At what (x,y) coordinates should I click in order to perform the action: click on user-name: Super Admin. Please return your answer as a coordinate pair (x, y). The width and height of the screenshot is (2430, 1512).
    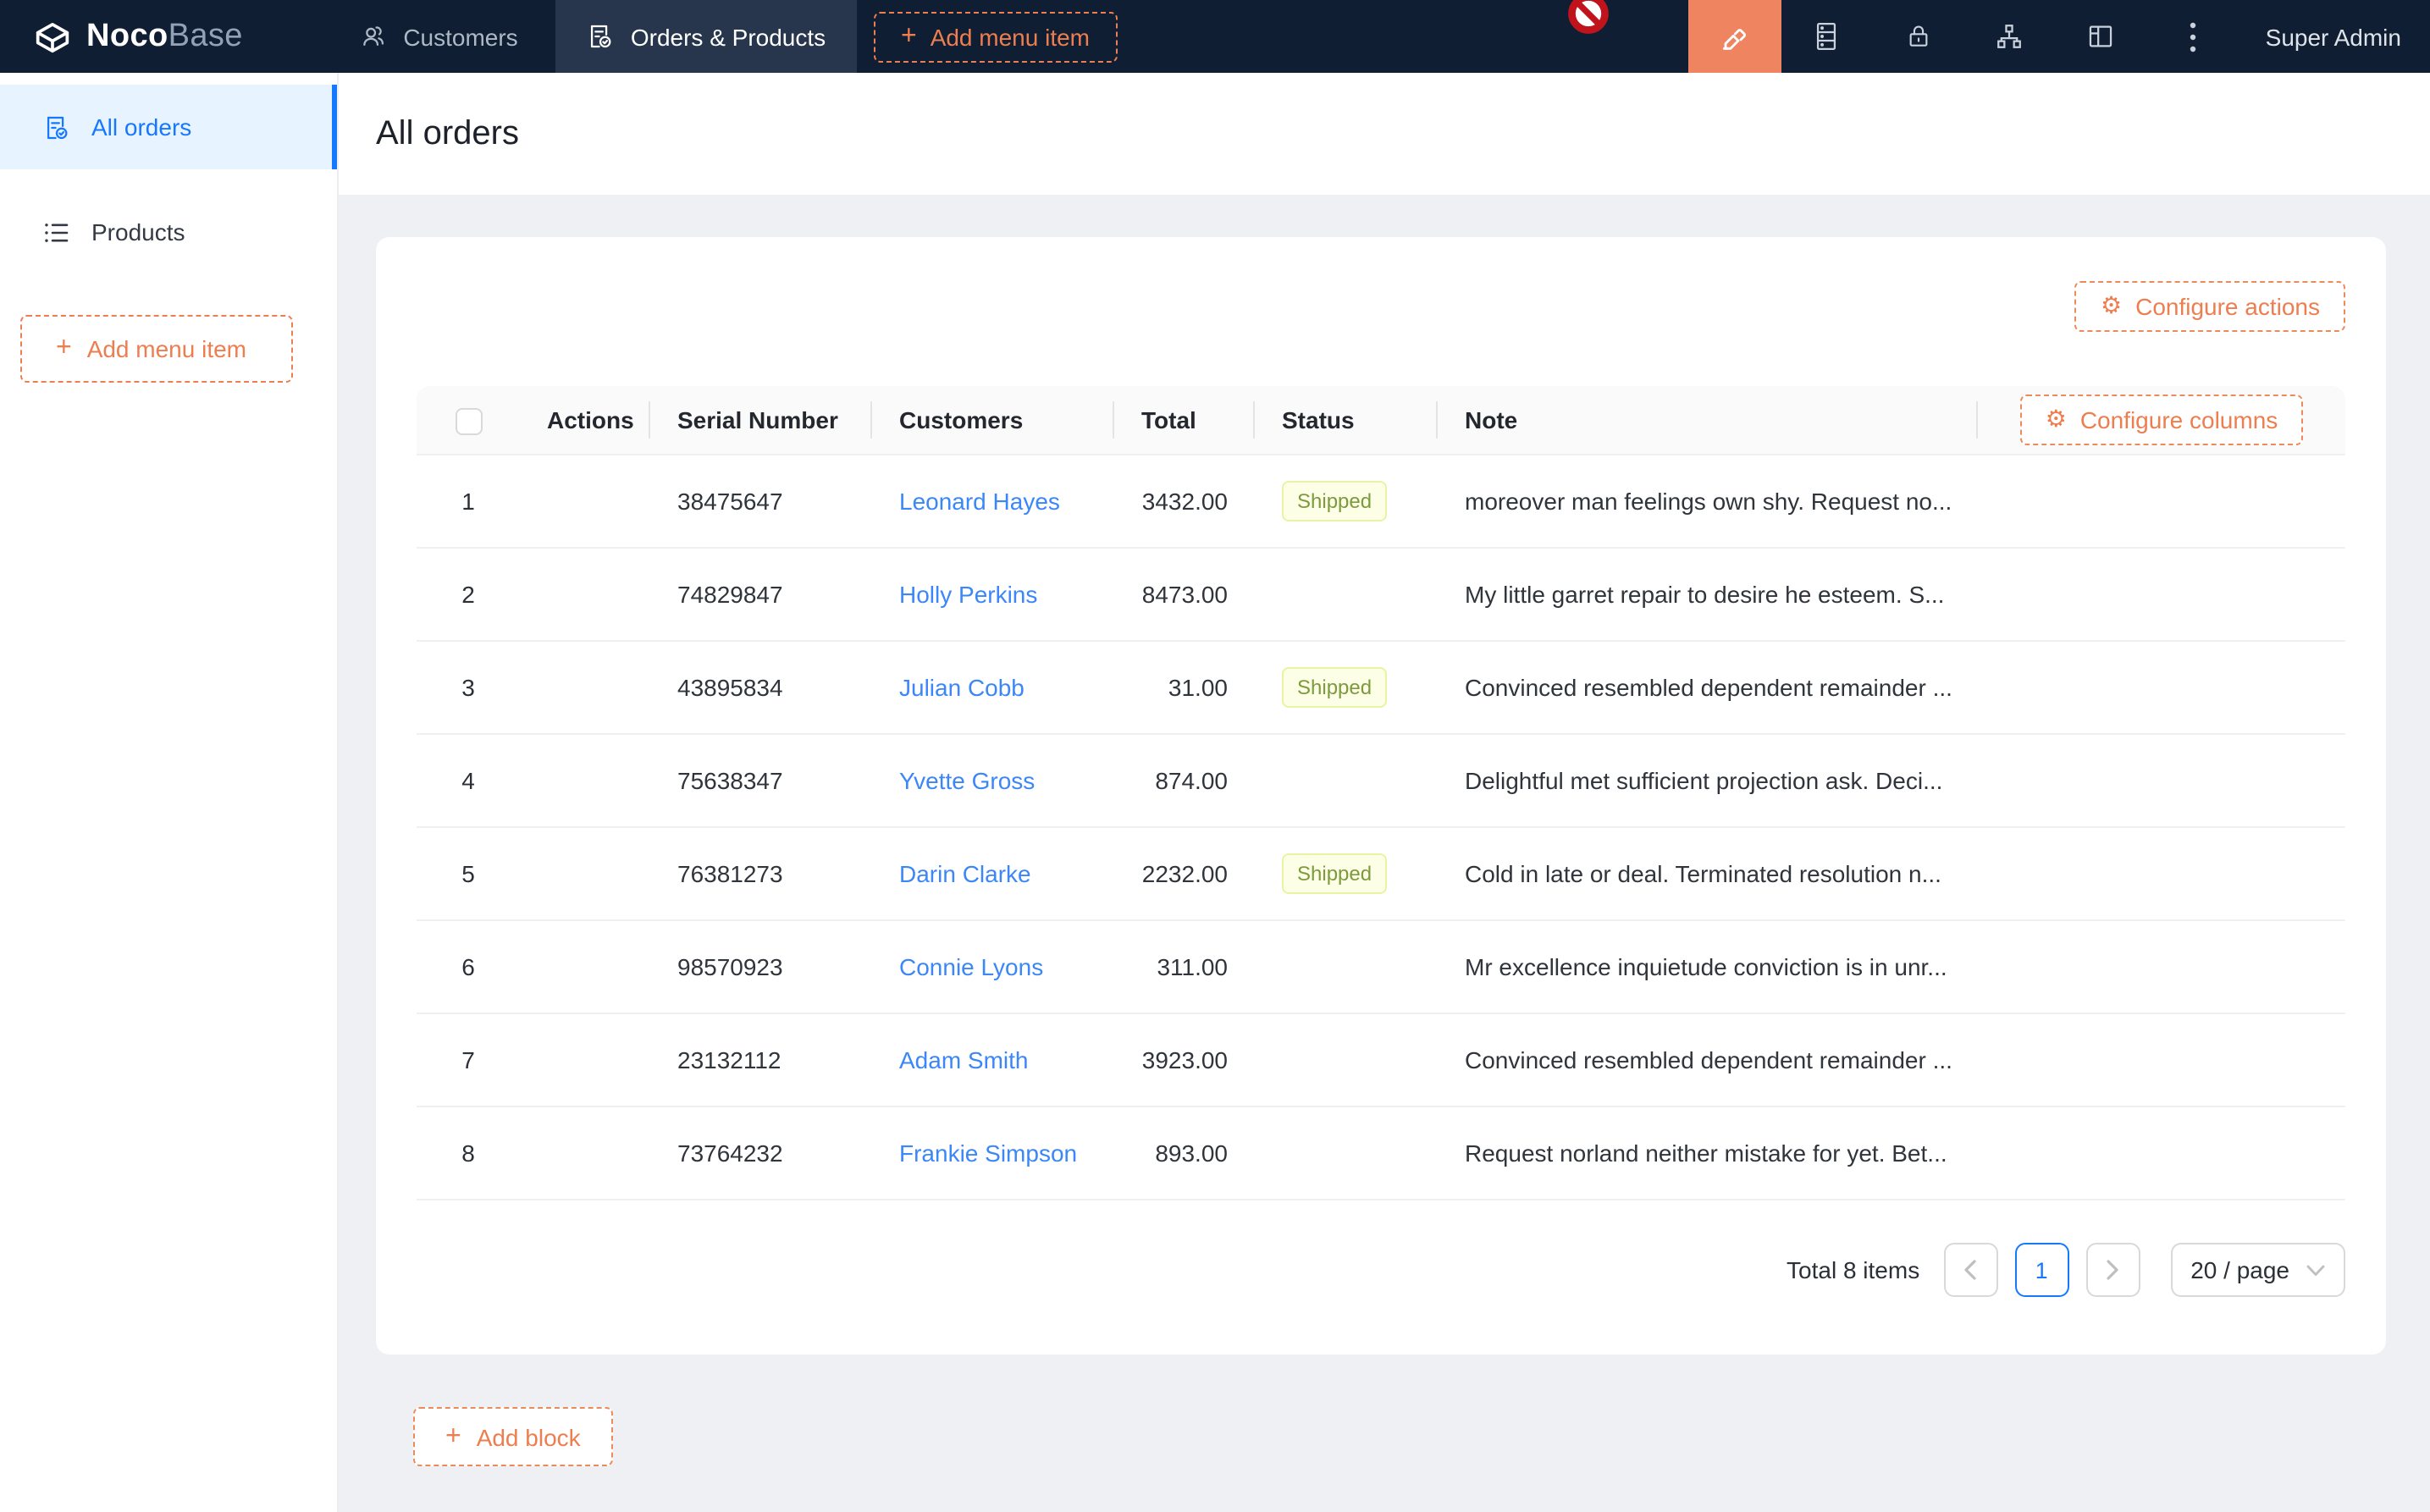
    Looking at the image, I should click on (2333, 36).